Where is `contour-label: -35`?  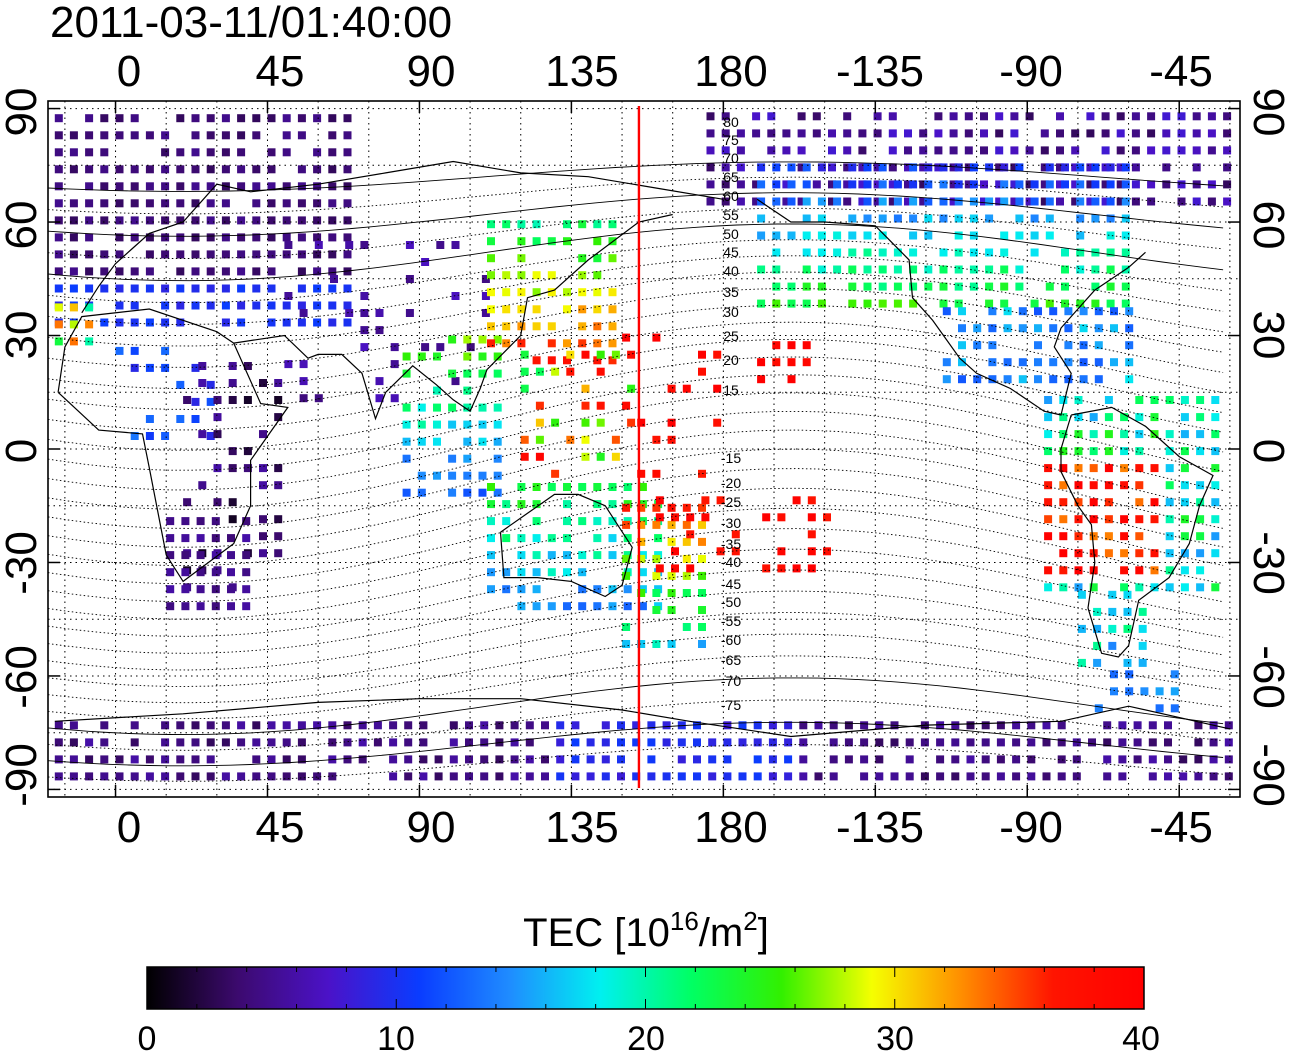 contour-label: -35 is located at coordinates (731, 544).